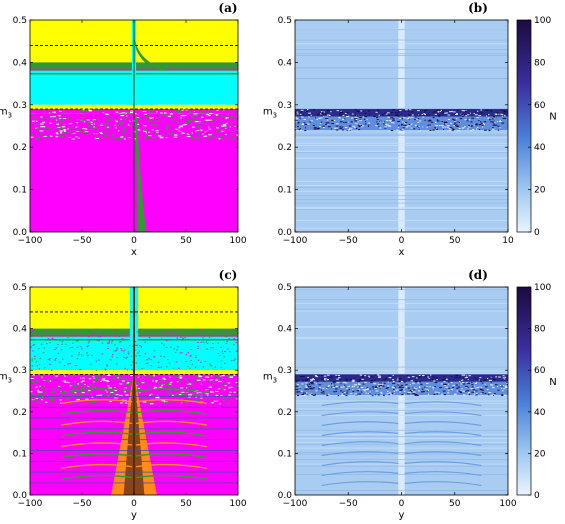  Describe the element at coordinates (285, 413) in the screenshot. I see `y-tick-label: 0.2` at that location.